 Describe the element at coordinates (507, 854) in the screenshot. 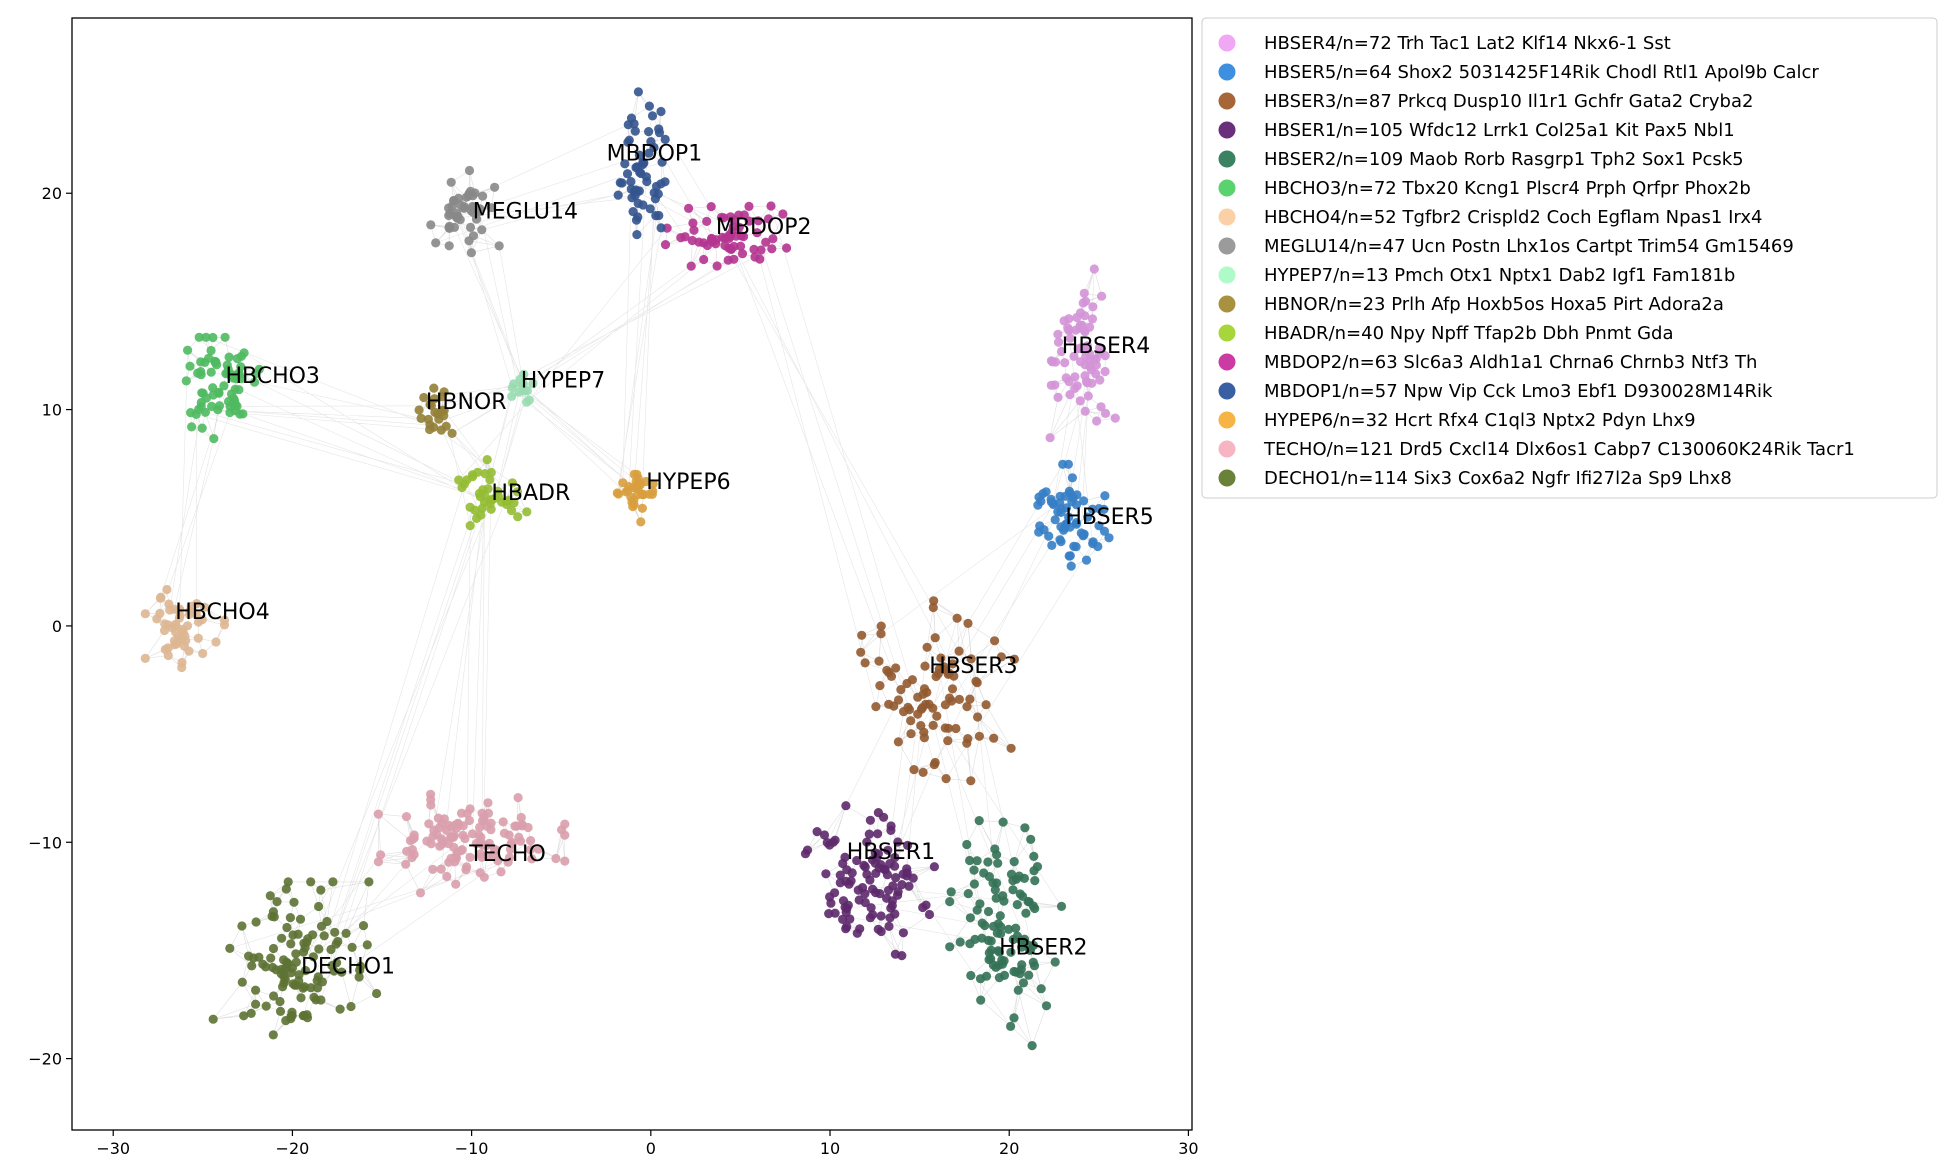

I see `cluster-label-techo: TECHO` at that location.